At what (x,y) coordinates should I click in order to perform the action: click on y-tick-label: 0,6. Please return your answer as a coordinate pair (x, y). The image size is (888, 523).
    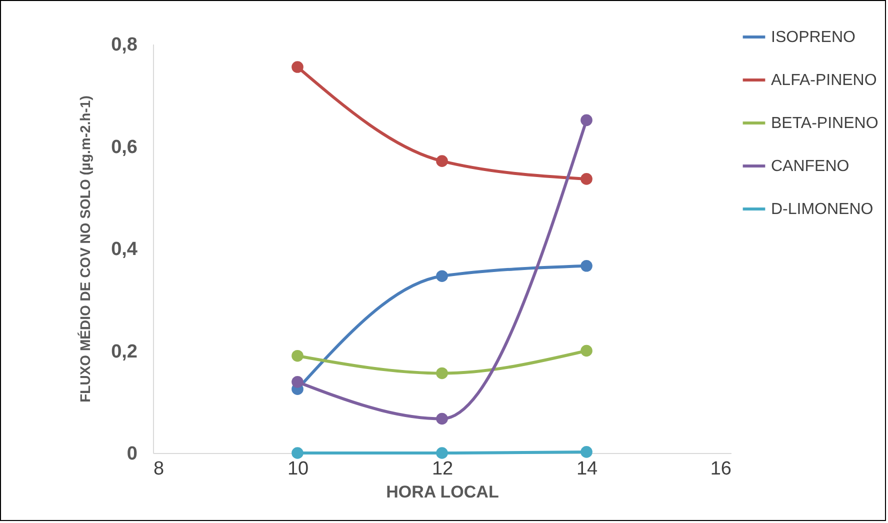
    Looking at the image, I should click on (124, 147).